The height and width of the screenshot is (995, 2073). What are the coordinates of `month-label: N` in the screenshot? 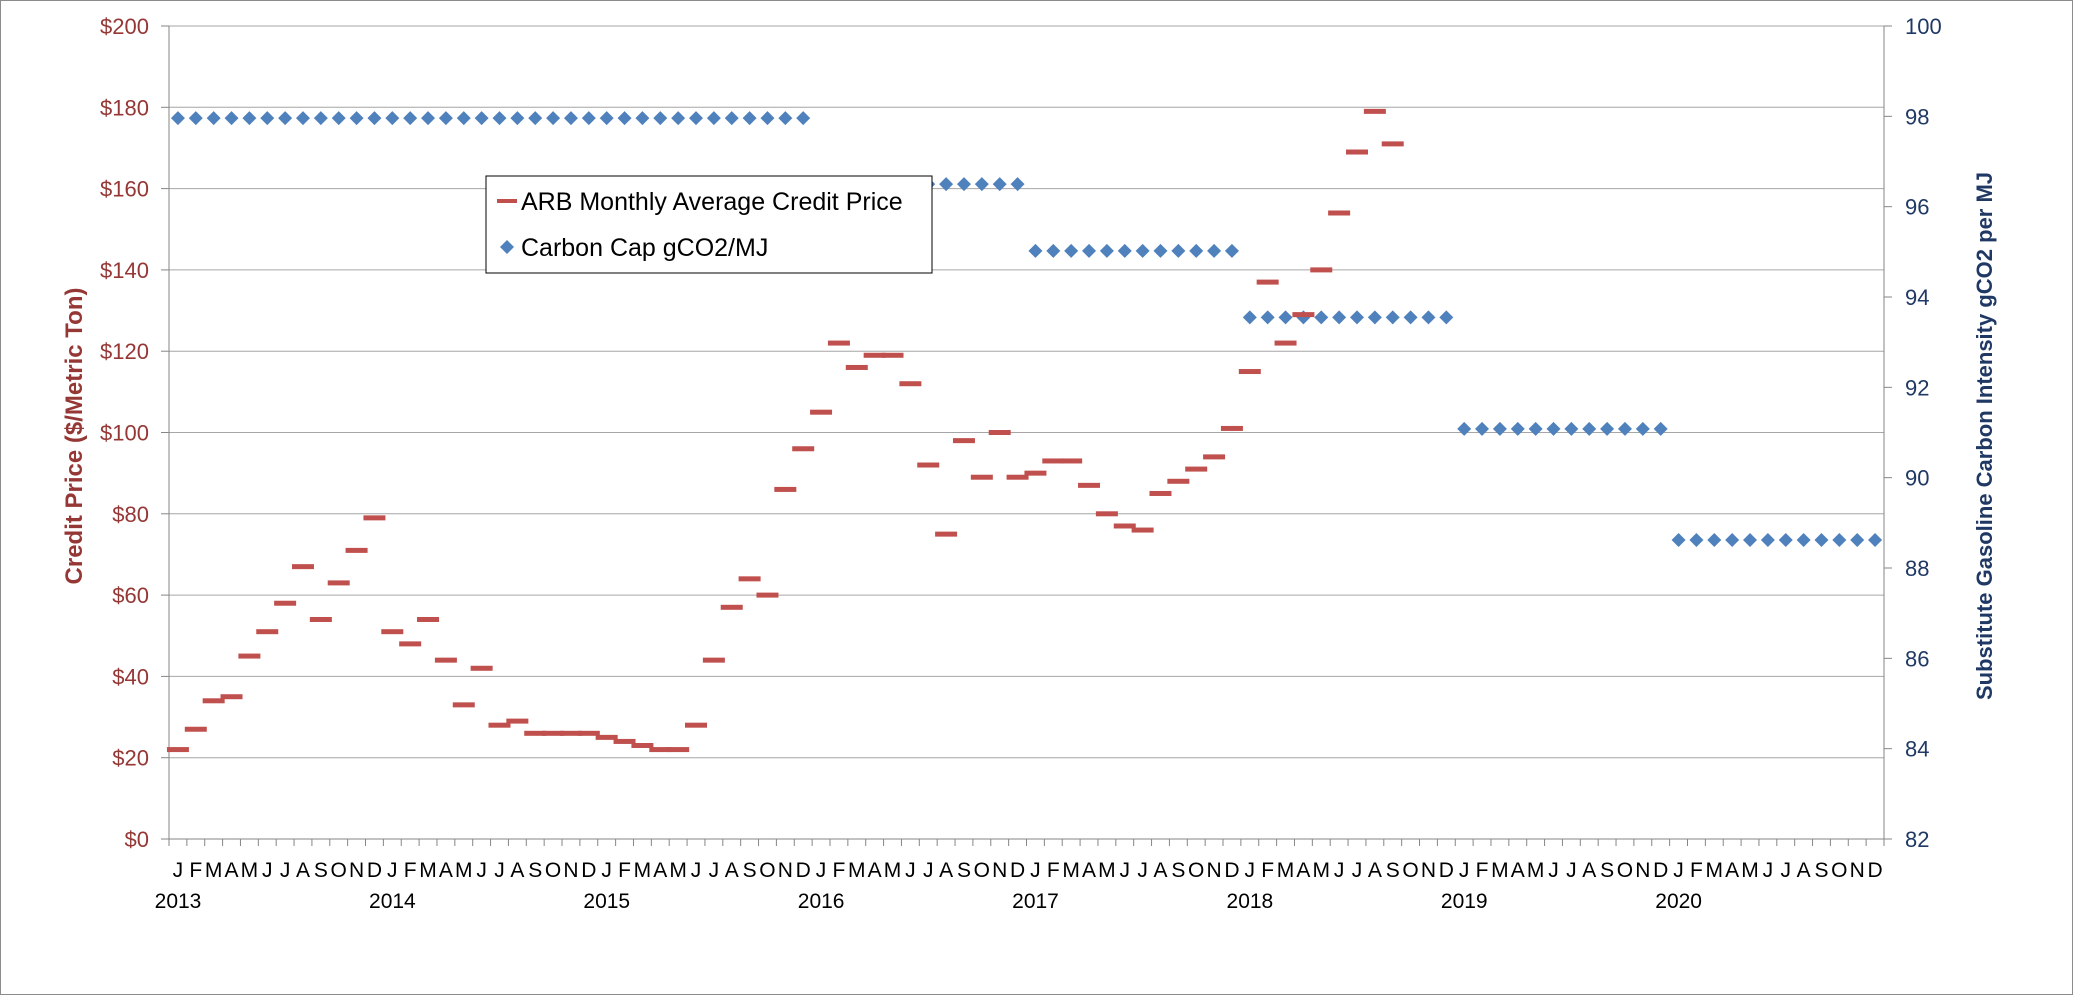 It's located at (1857, 870).